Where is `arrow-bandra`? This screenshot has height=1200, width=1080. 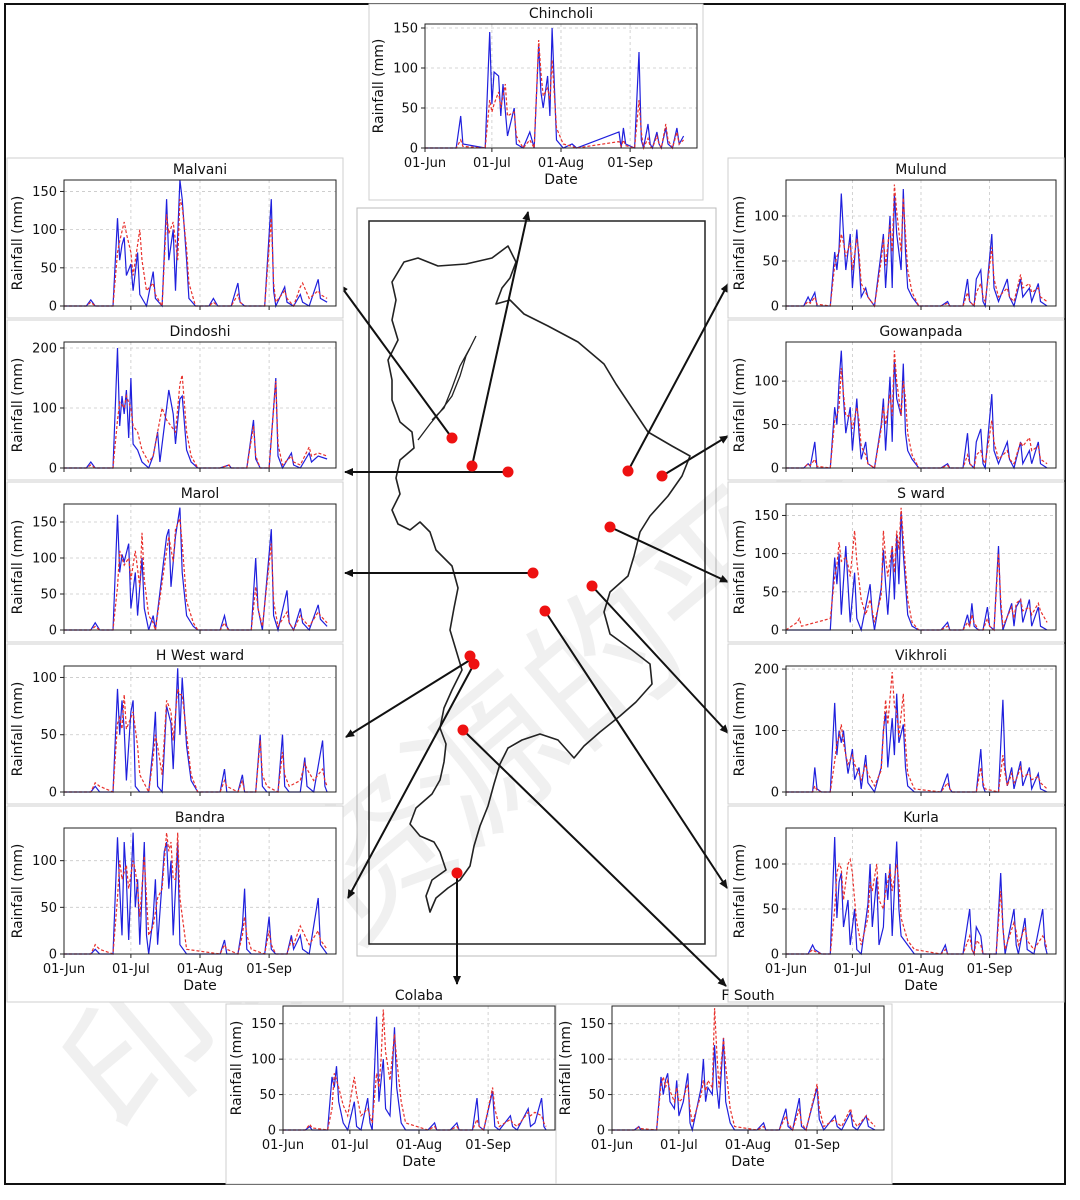 arrow-bandra is located at coordinates (411, 781).